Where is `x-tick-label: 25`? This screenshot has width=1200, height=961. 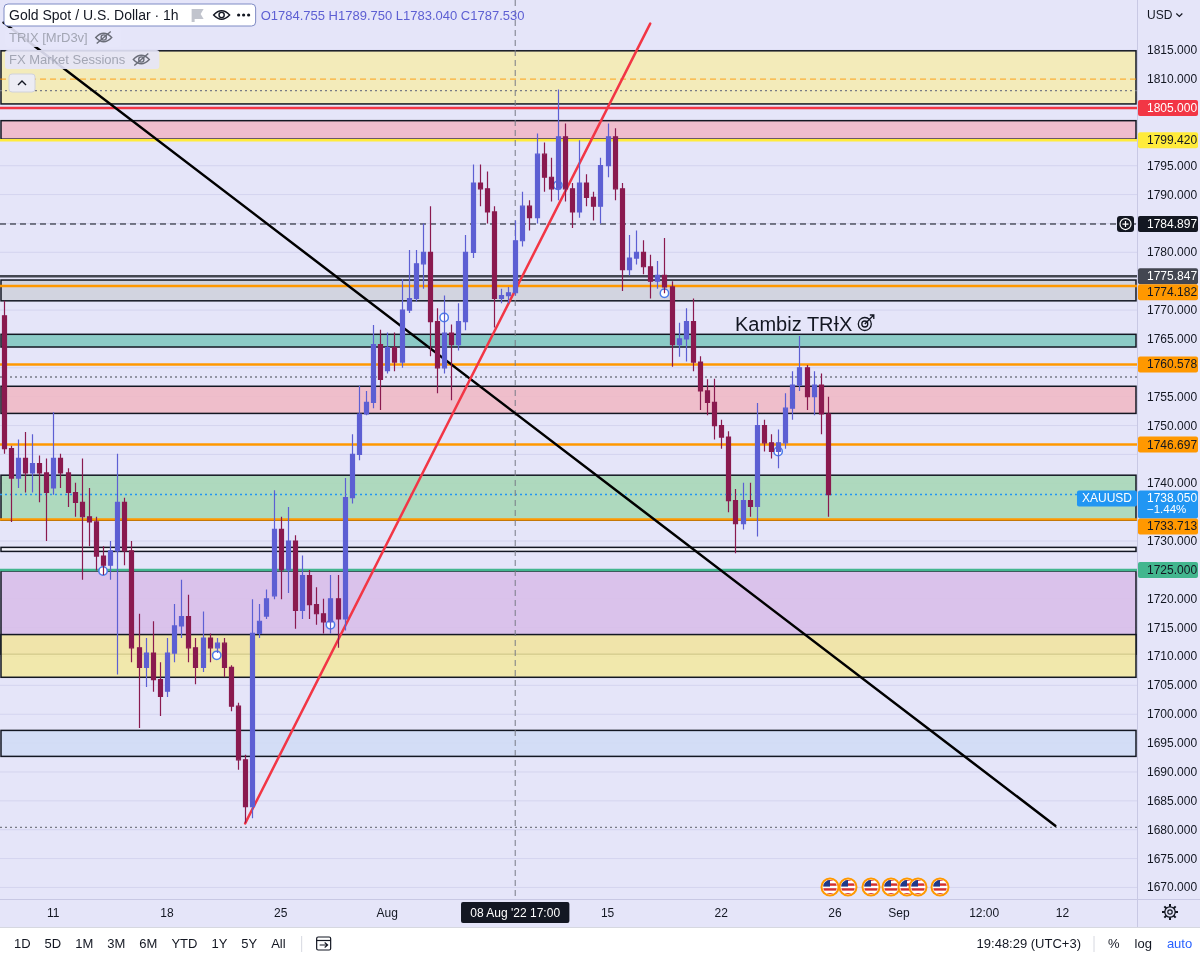
x-tick-label: 25 is located at coordinates (281, 913).